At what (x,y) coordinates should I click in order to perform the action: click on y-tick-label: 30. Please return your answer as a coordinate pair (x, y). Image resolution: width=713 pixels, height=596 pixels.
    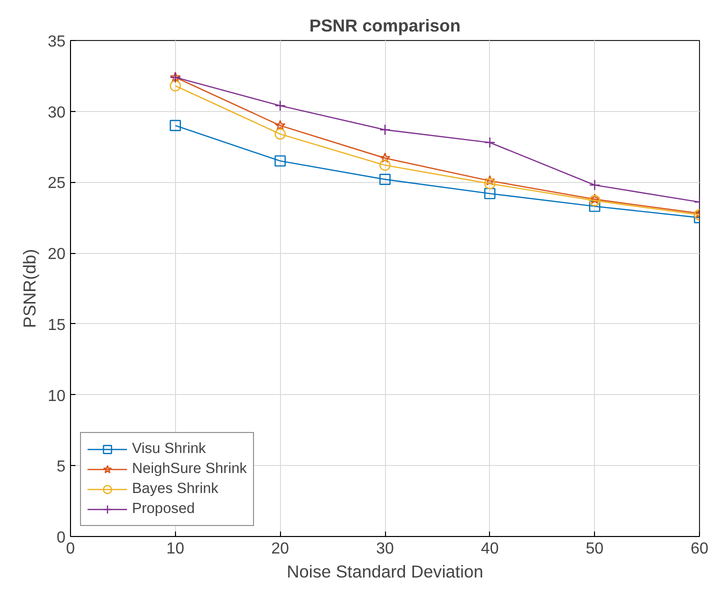
    Looking at the image, I should click on (57, 113).